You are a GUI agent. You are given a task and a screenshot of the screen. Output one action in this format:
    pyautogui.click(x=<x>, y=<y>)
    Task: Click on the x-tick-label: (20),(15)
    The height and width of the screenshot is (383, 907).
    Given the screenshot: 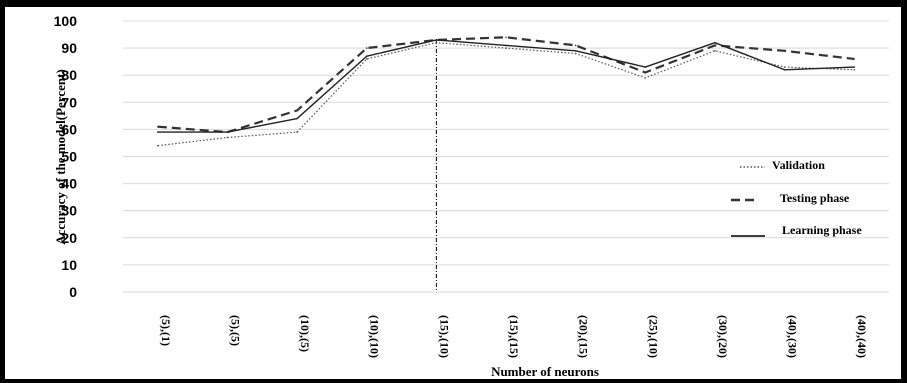 What is the action you would take?
    pyautogui.click(x=584, y=336)
    